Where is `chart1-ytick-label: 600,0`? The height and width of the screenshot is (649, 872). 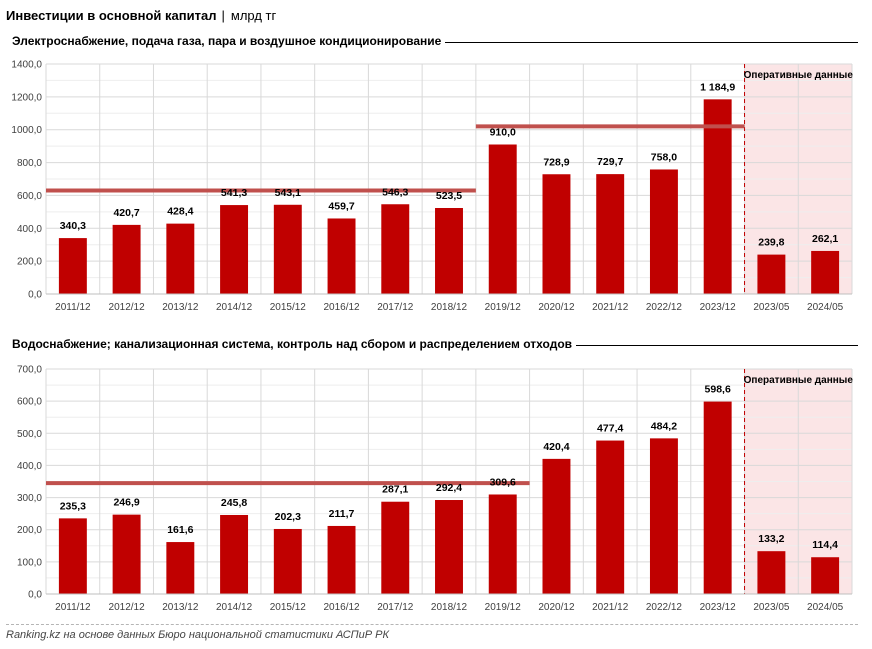
chart1-ytick-label: 600,0 is located at coordinates (29, 196).